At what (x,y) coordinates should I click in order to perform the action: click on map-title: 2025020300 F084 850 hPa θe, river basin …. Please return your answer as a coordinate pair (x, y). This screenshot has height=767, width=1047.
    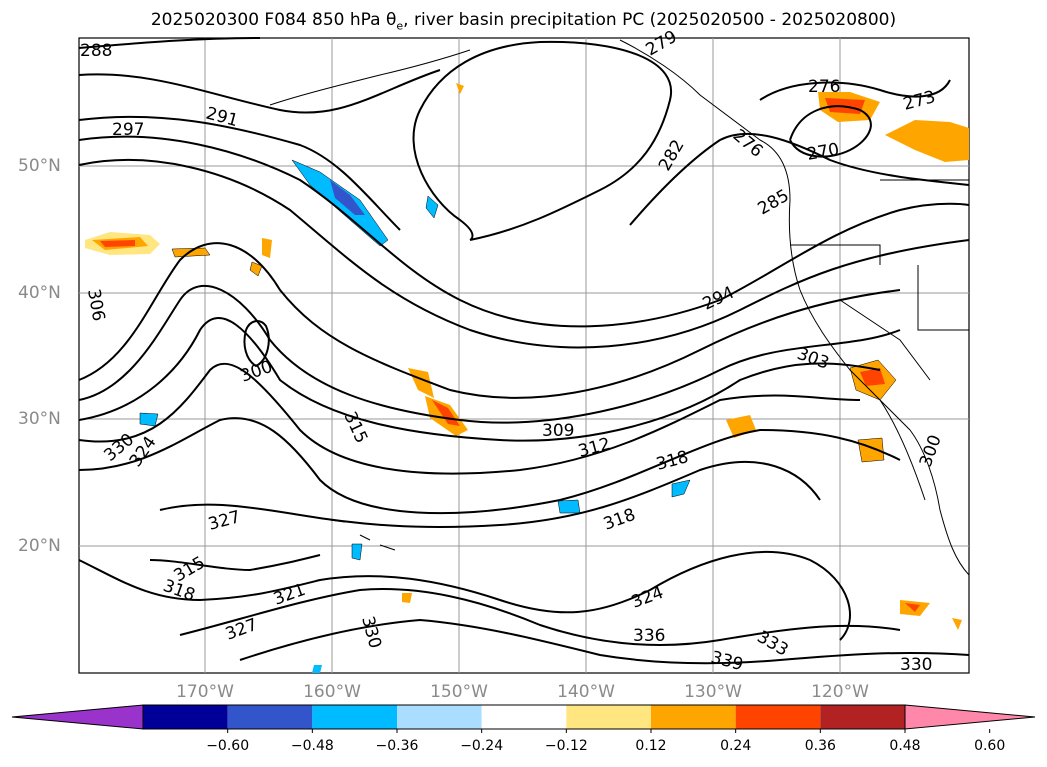
    Looking at the image, I should click on (523, 21).